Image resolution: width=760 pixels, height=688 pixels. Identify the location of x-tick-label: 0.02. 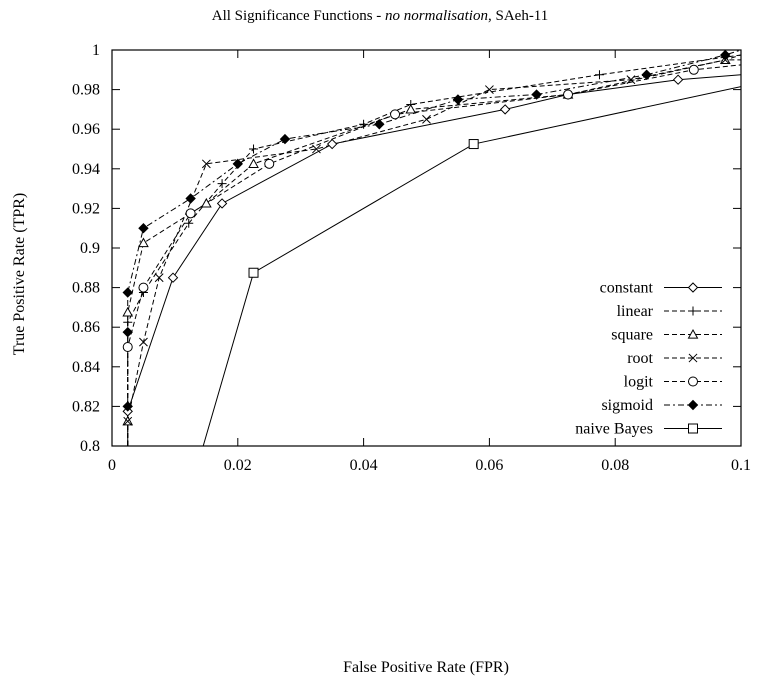
(238, 465).